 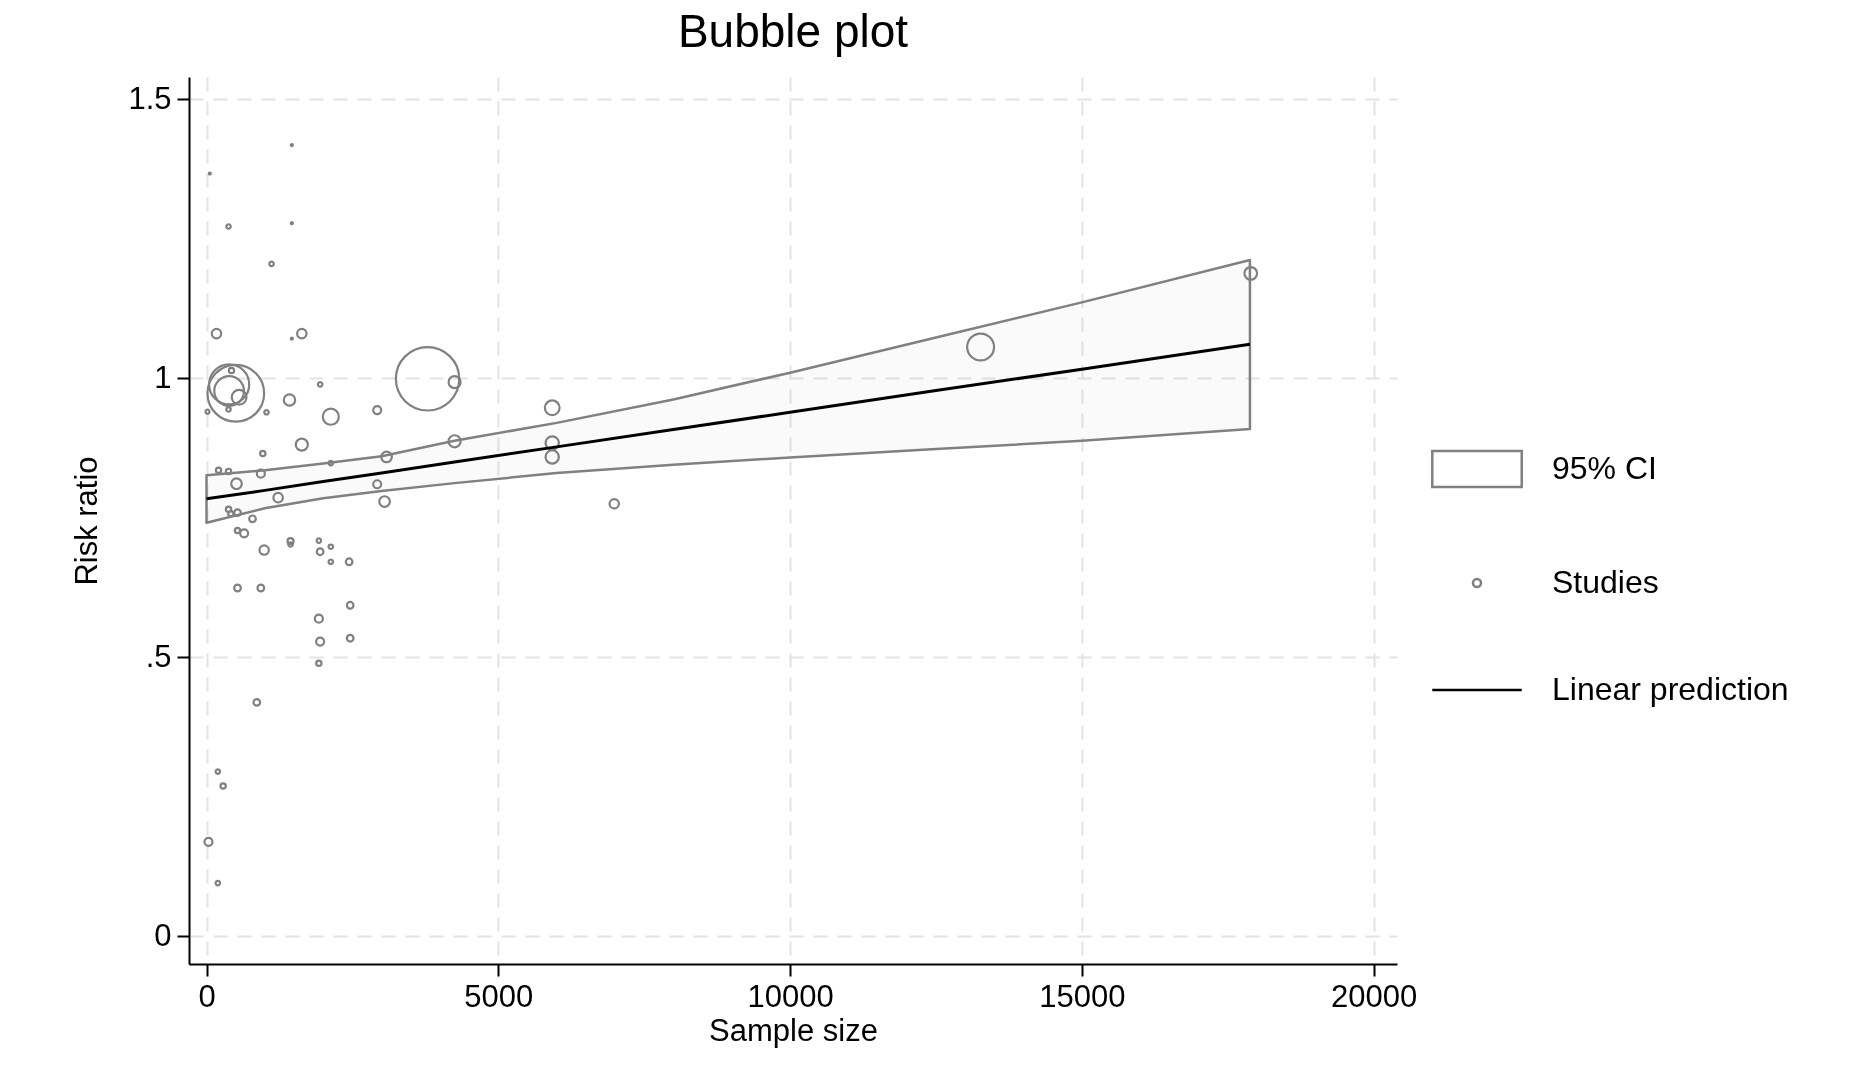 I want to click on chart-title: Bubble plot, so click(x=793, y=31).